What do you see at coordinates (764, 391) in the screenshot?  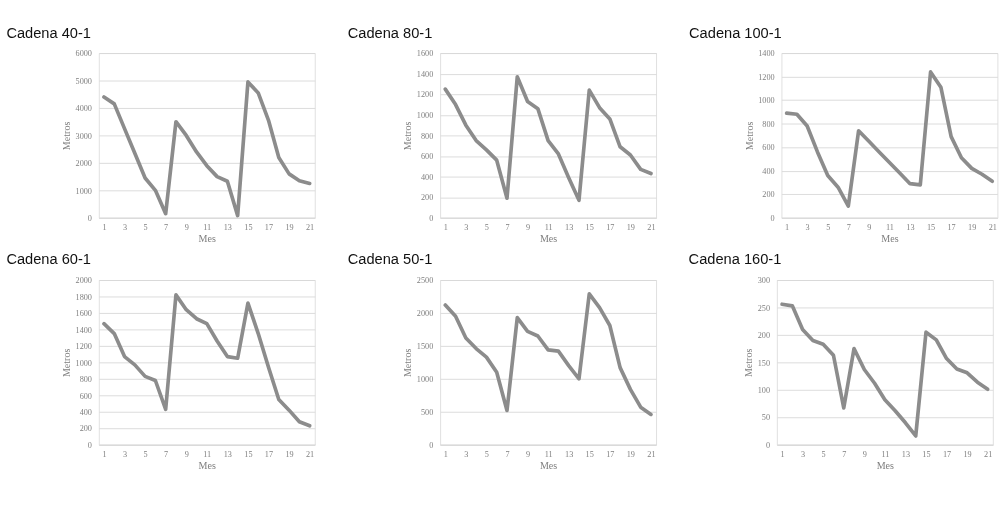 I see `y-tick-label: 100` at bounding box center [764, 391].